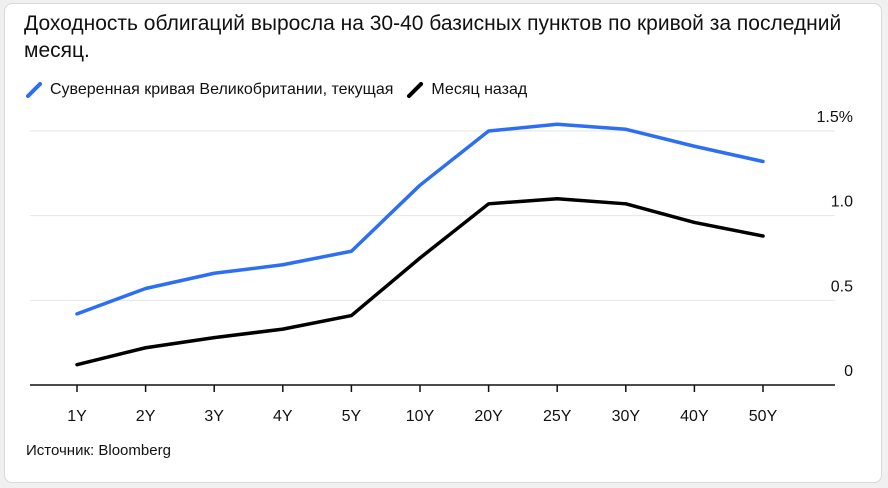 This screenshot has width=888, height=488. What do you see at coordinates (694, 416) in the screenshot?
I see `x-tick-label: 40Y` at bounding box center [694, 416].